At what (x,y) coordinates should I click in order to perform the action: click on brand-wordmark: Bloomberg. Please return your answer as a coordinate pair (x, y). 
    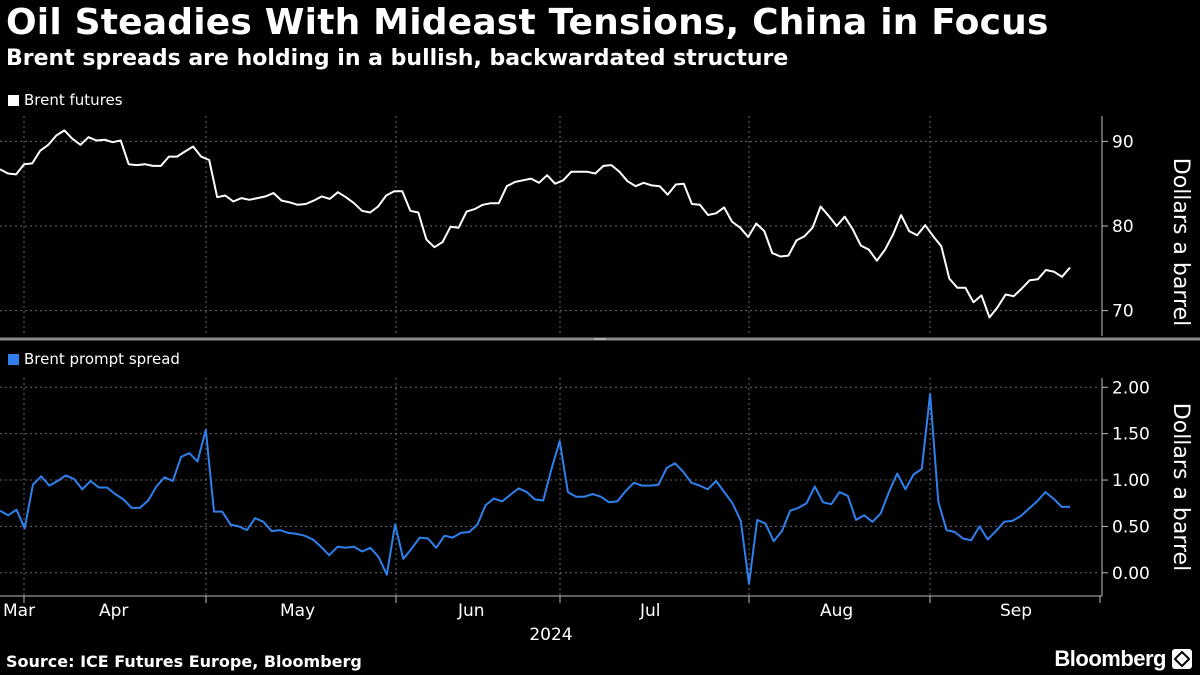
    Looking at the image, I should click on (1110, 658).